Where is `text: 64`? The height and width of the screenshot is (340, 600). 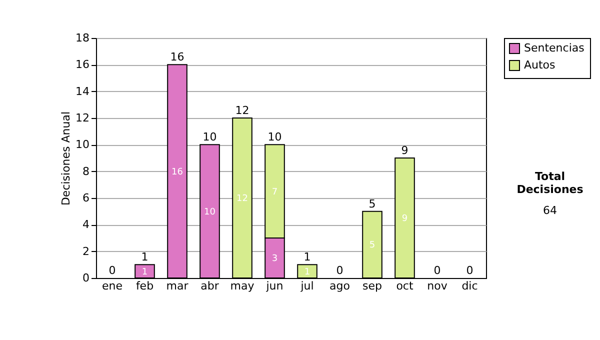
text: 64 is located at coordinates (550, 210).